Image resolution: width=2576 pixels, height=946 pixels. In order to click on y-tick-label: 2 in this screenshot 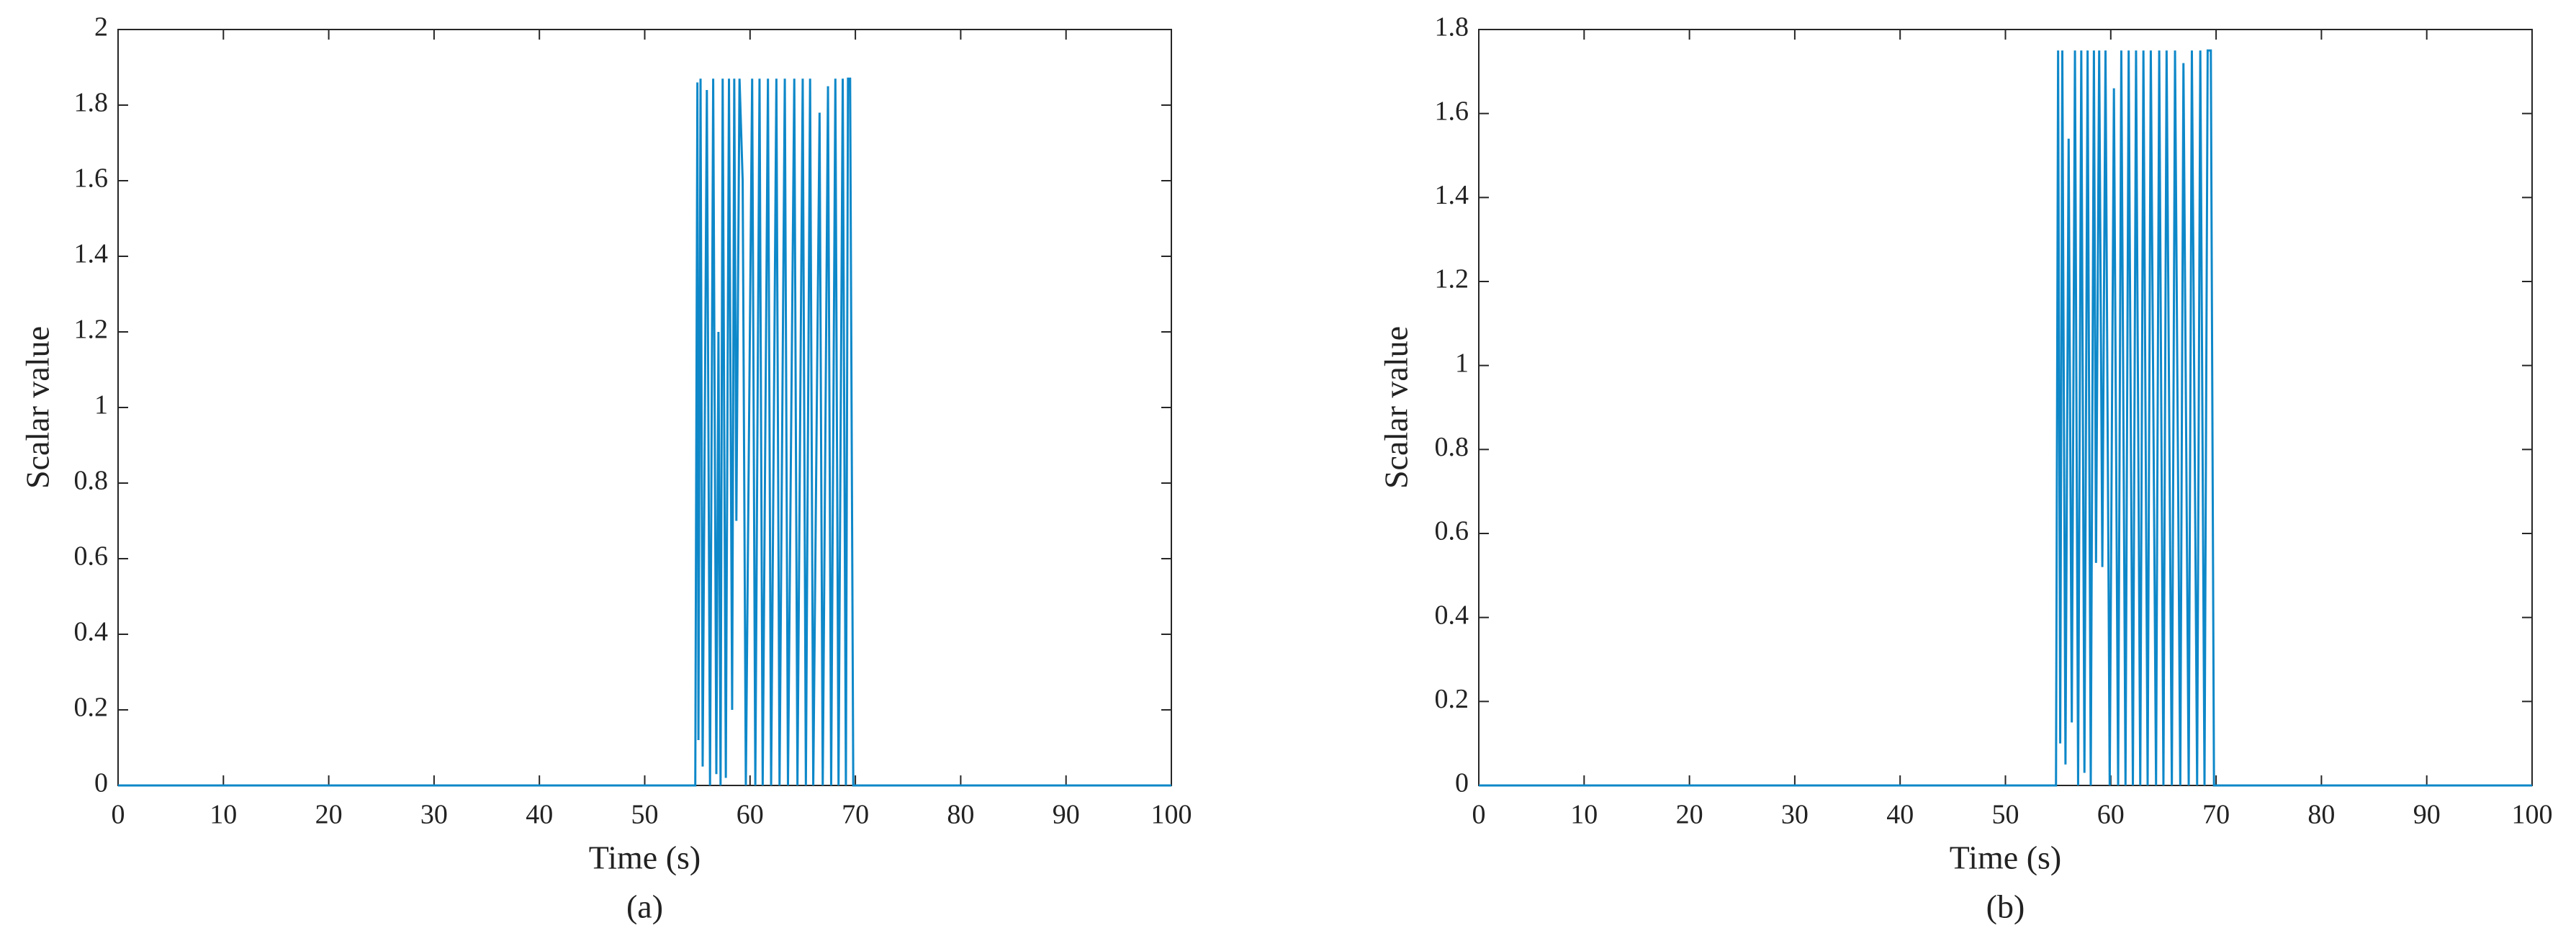, I will do `click(101, 27)`.